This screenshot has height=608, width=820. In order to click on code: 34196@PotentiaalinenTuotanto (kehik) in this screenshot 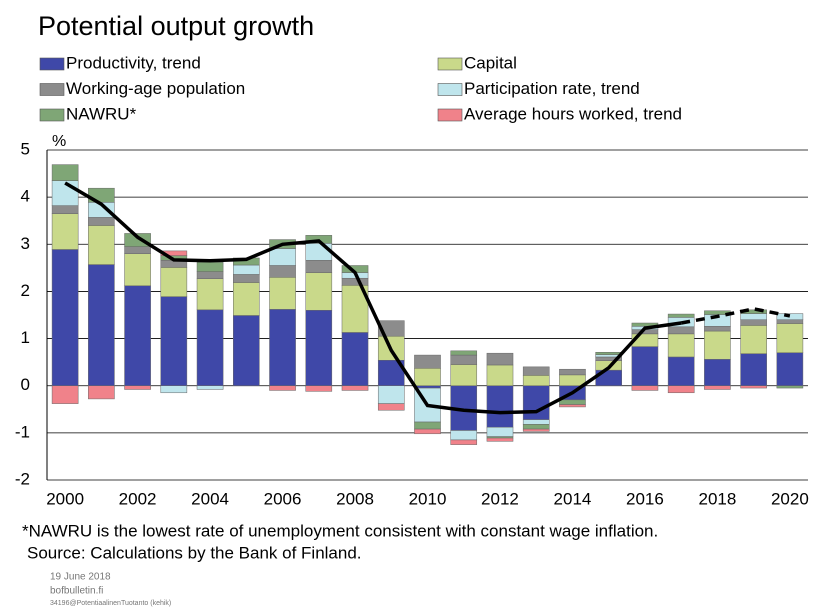, I will do `click(110, 603)`.